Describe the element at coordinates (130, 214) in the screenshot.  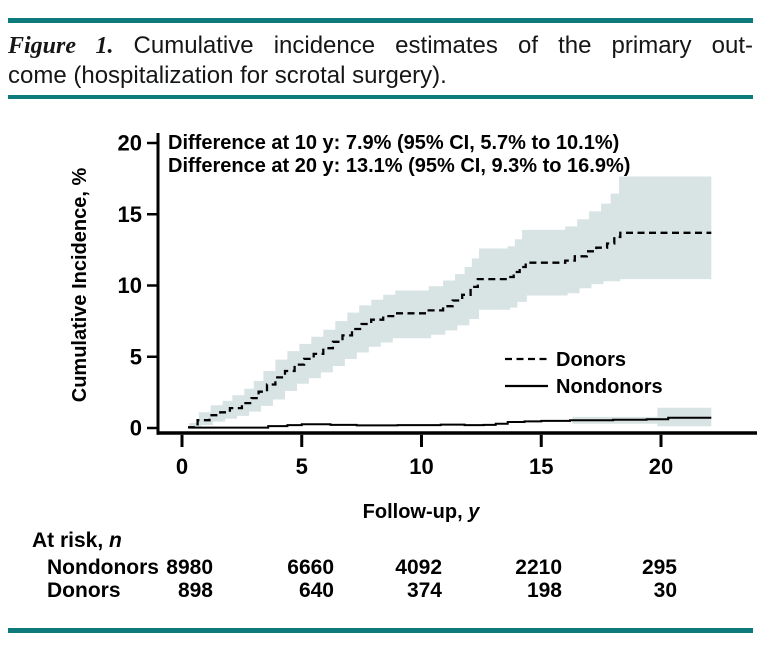
I see `y-tick-label: 15` at that location.